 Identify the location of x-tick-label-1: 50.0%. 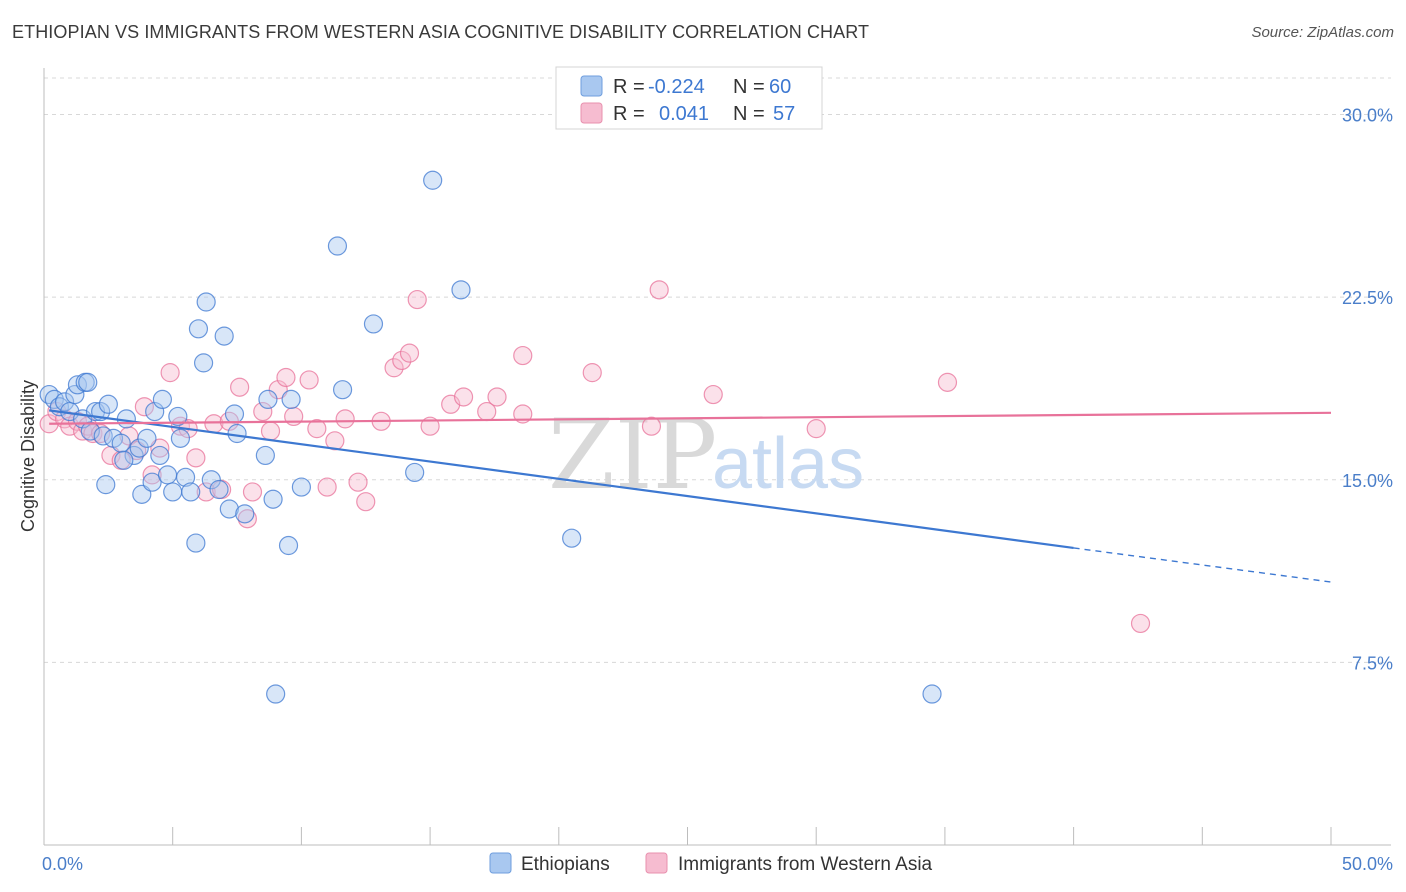
(1367, 864).